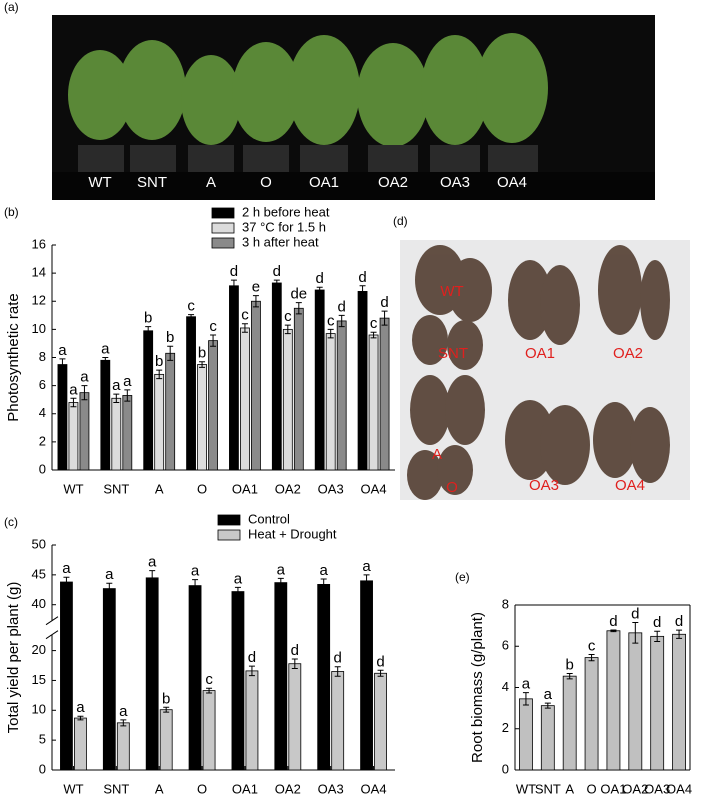  I want to click on x-tick-label: SNT, so click(116, 488).